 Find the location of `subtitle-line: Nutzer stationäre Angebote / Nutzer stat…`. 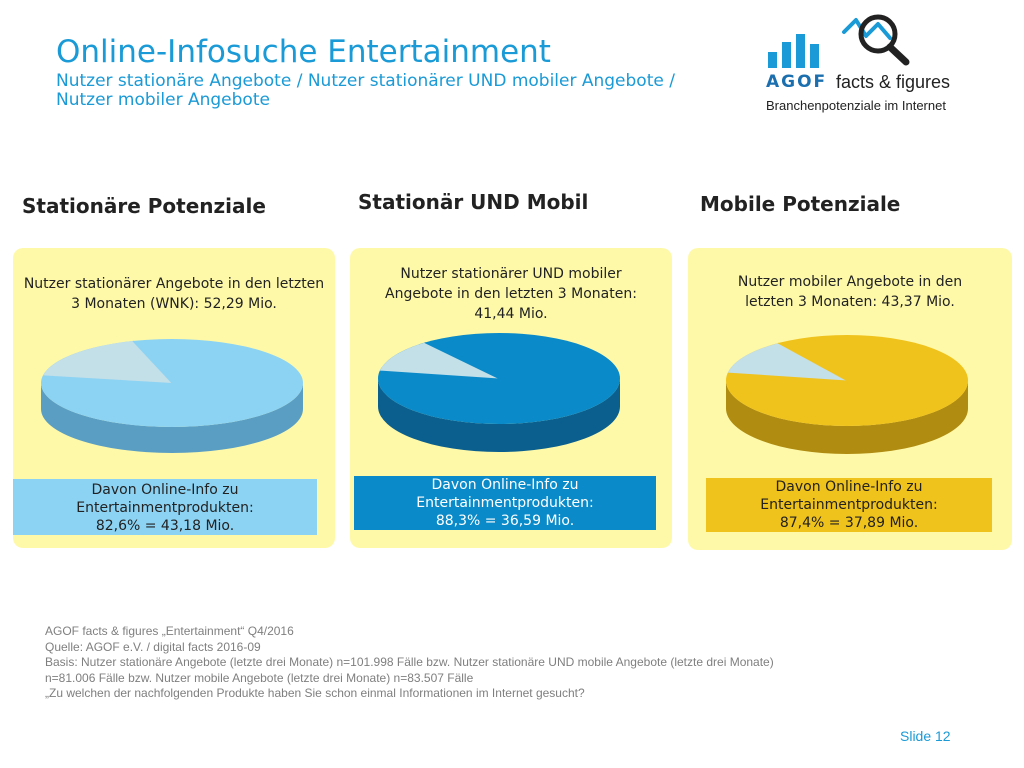

subtitle-line: Nutzer stationäre Angebote / Nutzer stat… is located at coordinates (365, 81).